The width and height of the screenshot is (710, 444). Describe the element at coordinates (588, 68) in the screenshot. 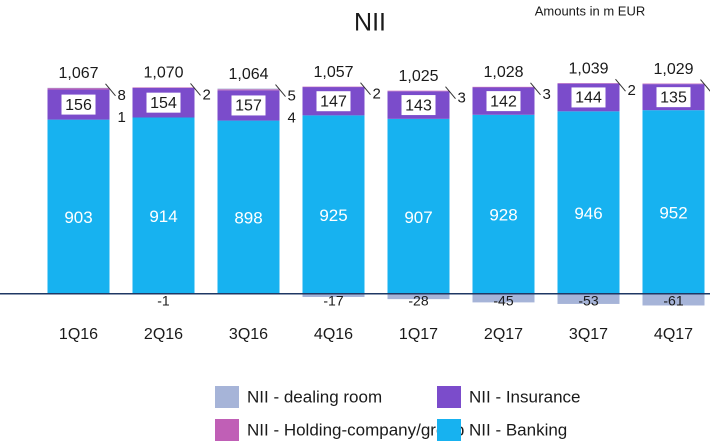

I see `total-label: 1,039` at that location.